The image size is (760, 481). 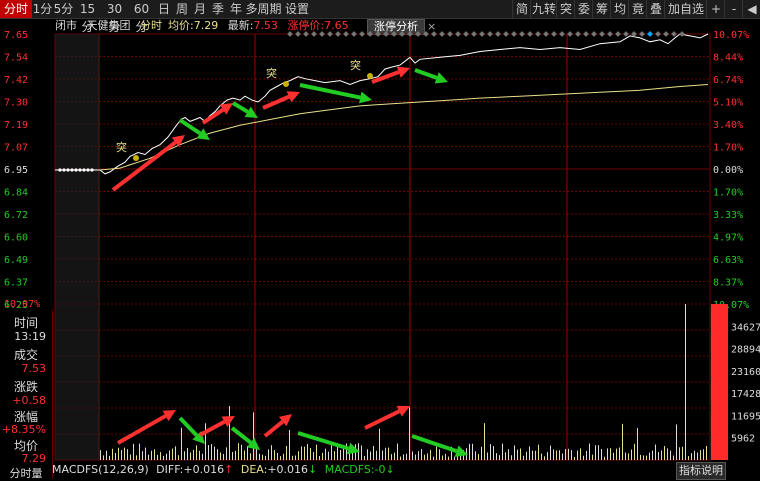 What do you see at coordinates (203, 134) in the screenshot?
I see `down-arrow` at bounding box center [203, 134].